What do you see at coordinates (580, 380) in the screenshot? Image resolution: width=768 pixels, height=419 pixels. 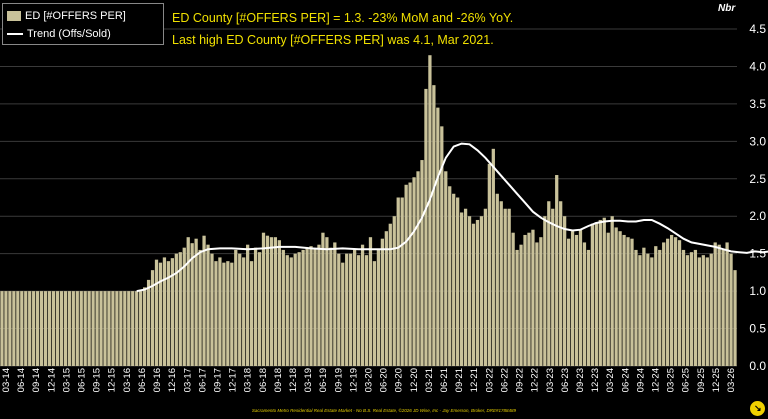 I see `x-tick-label: 09-23` at bounding box center [580, 380].